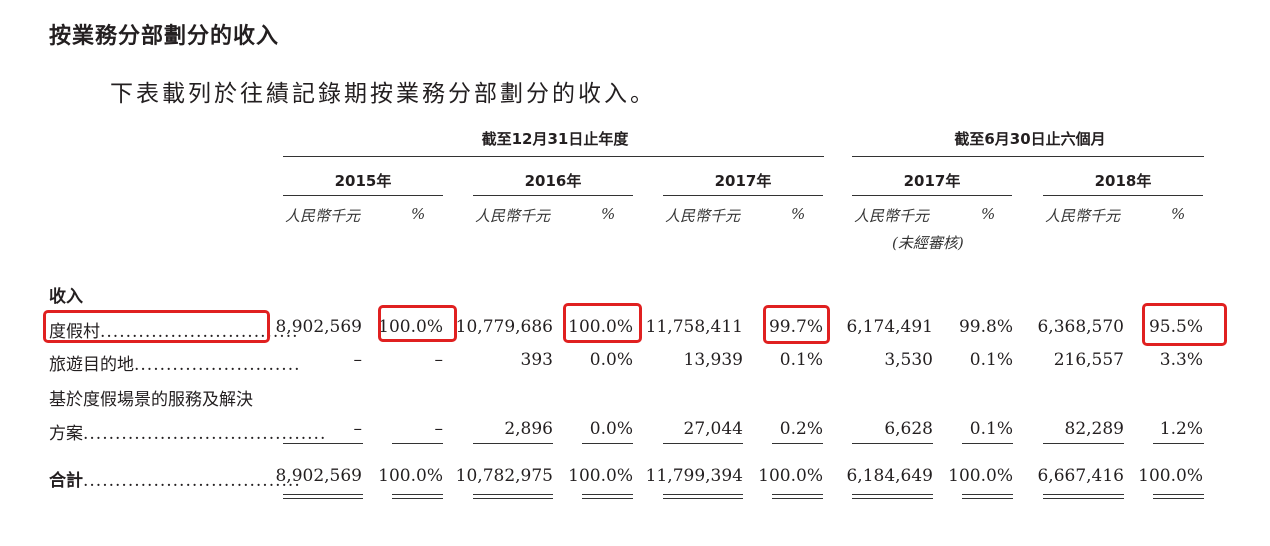 This screenshot has width=1270, height=546. I want to click on table-cell: 13,939, so click(713, 360).